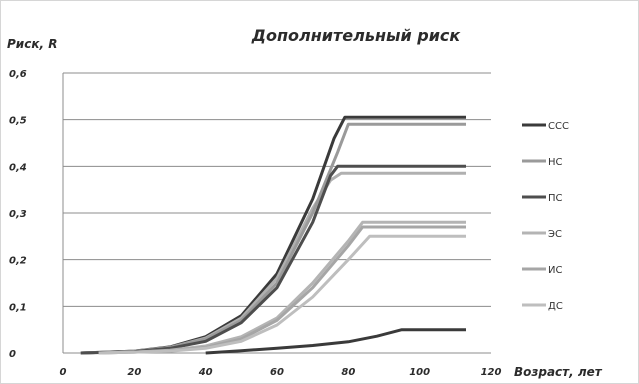 Image resolution: width=639 pixels, height=384 pixels. Describe the element at coordinates (63, 372) in the screenshot. I see `x-tick-label: 0` at that location.